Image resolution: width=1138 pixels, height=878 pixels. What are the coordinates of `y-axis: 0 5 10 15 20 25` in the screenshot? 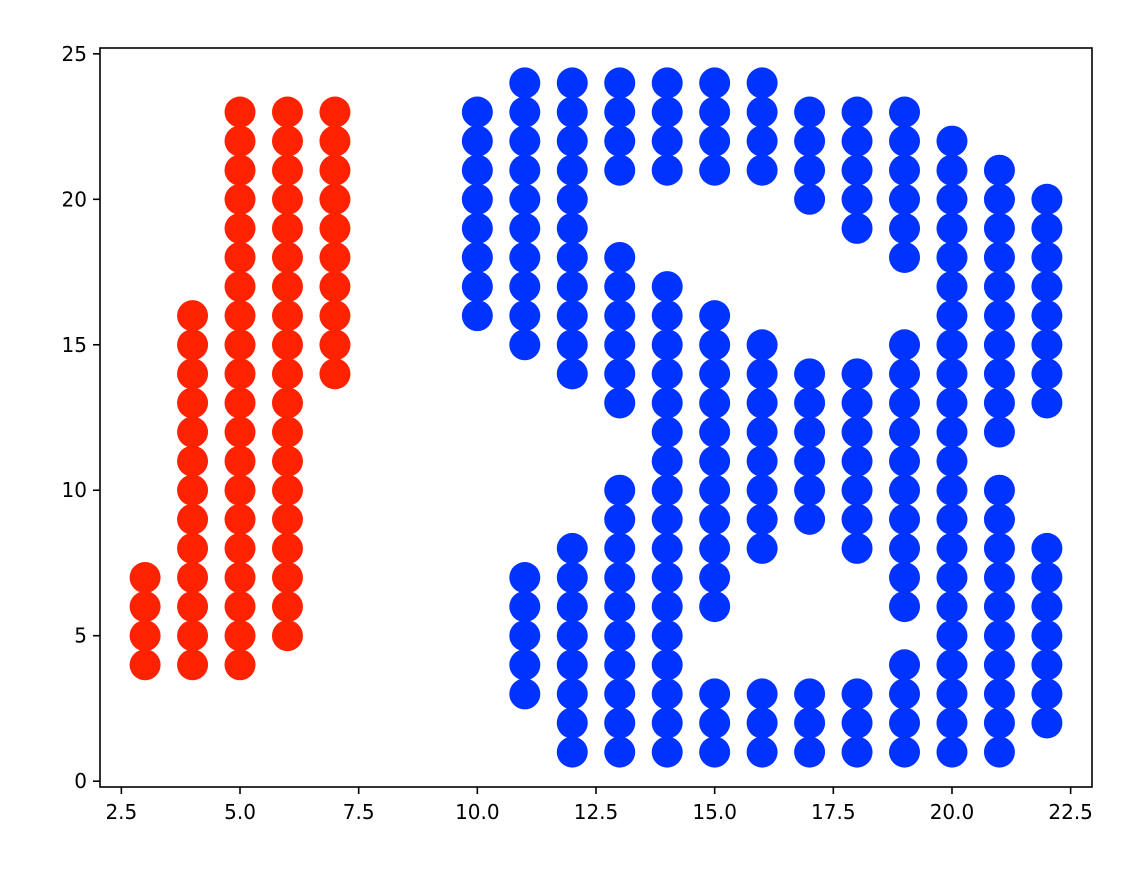 It's located at (81, 417).